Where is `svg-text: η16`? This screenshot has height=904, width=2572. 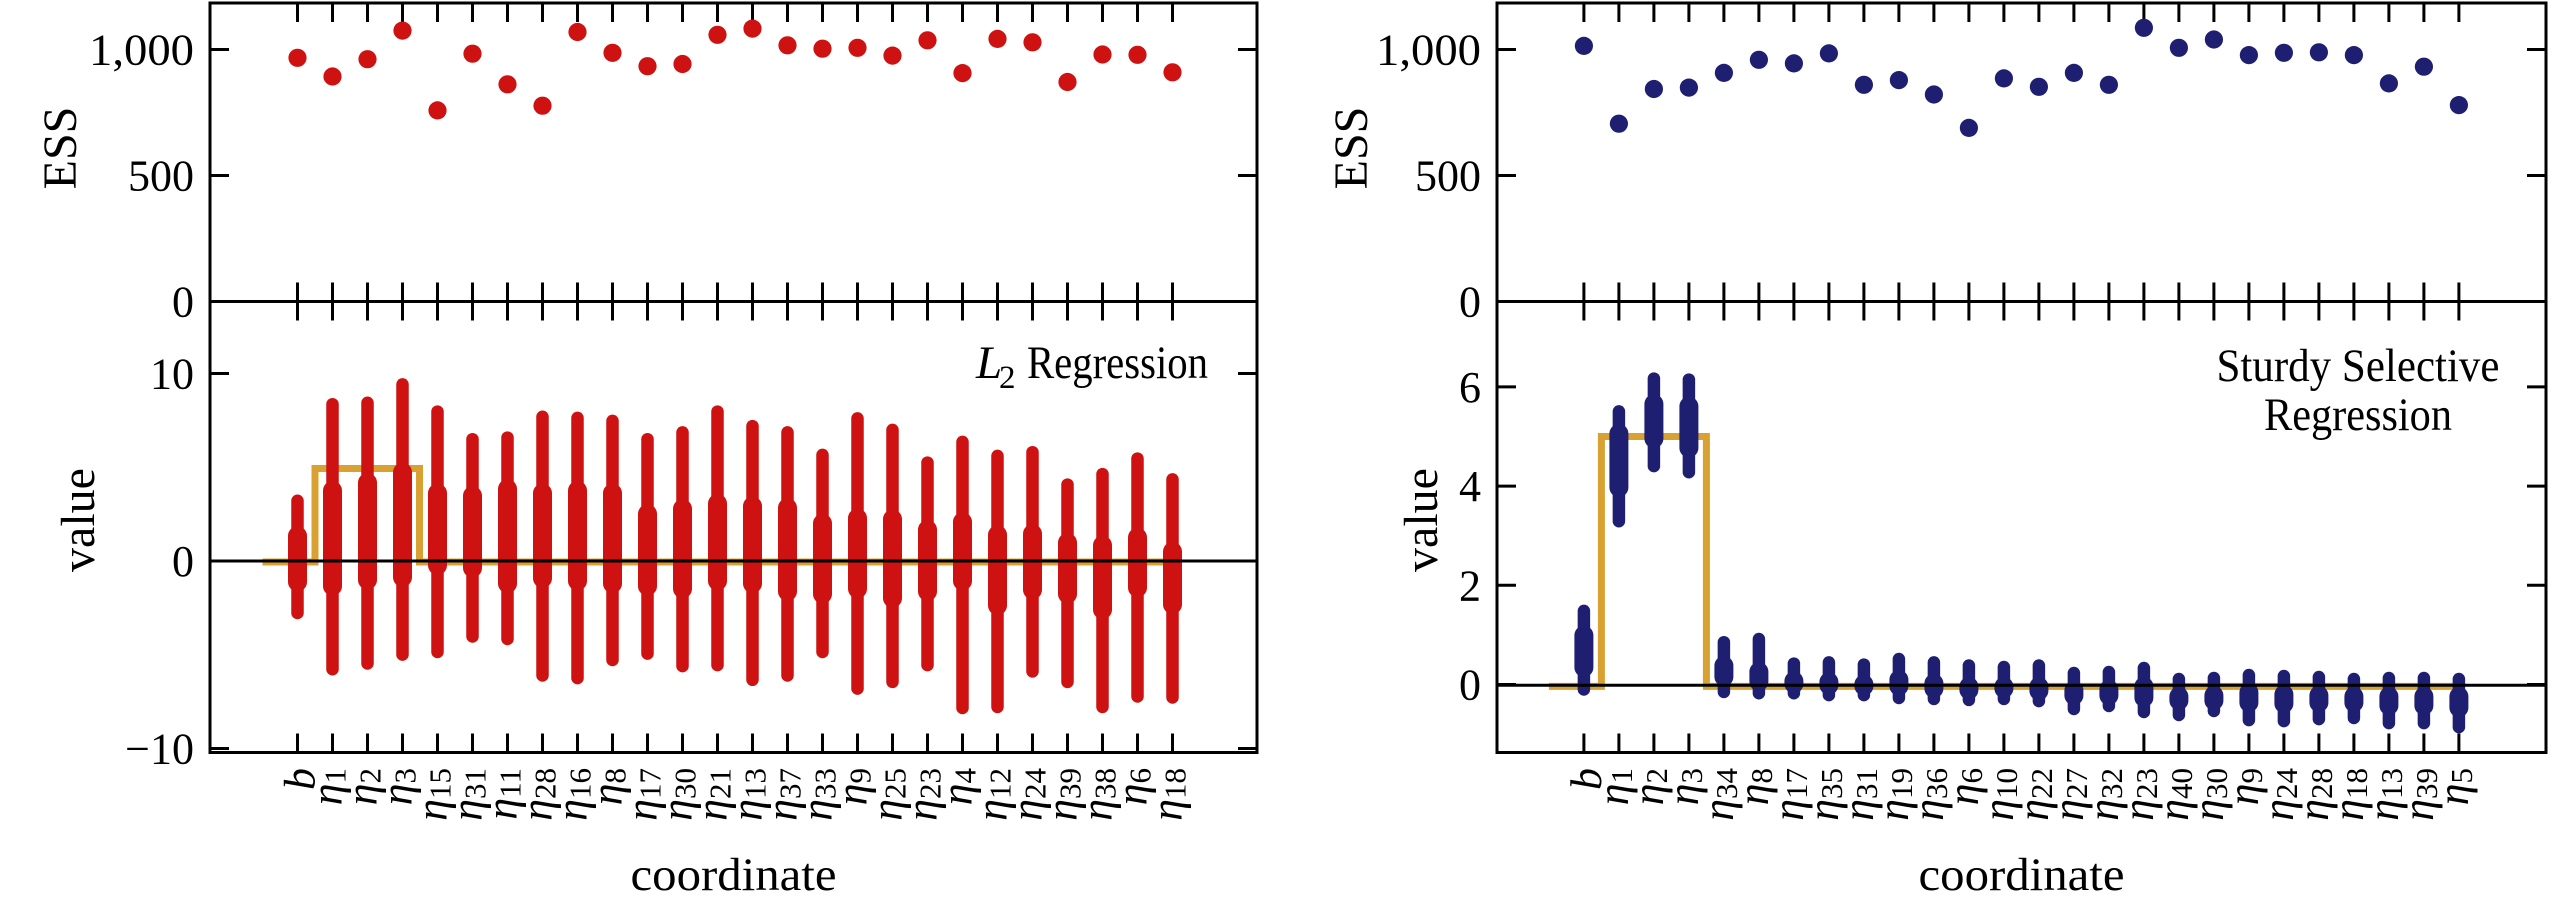 svg-text: η16 is located at coordinates (573, 794).